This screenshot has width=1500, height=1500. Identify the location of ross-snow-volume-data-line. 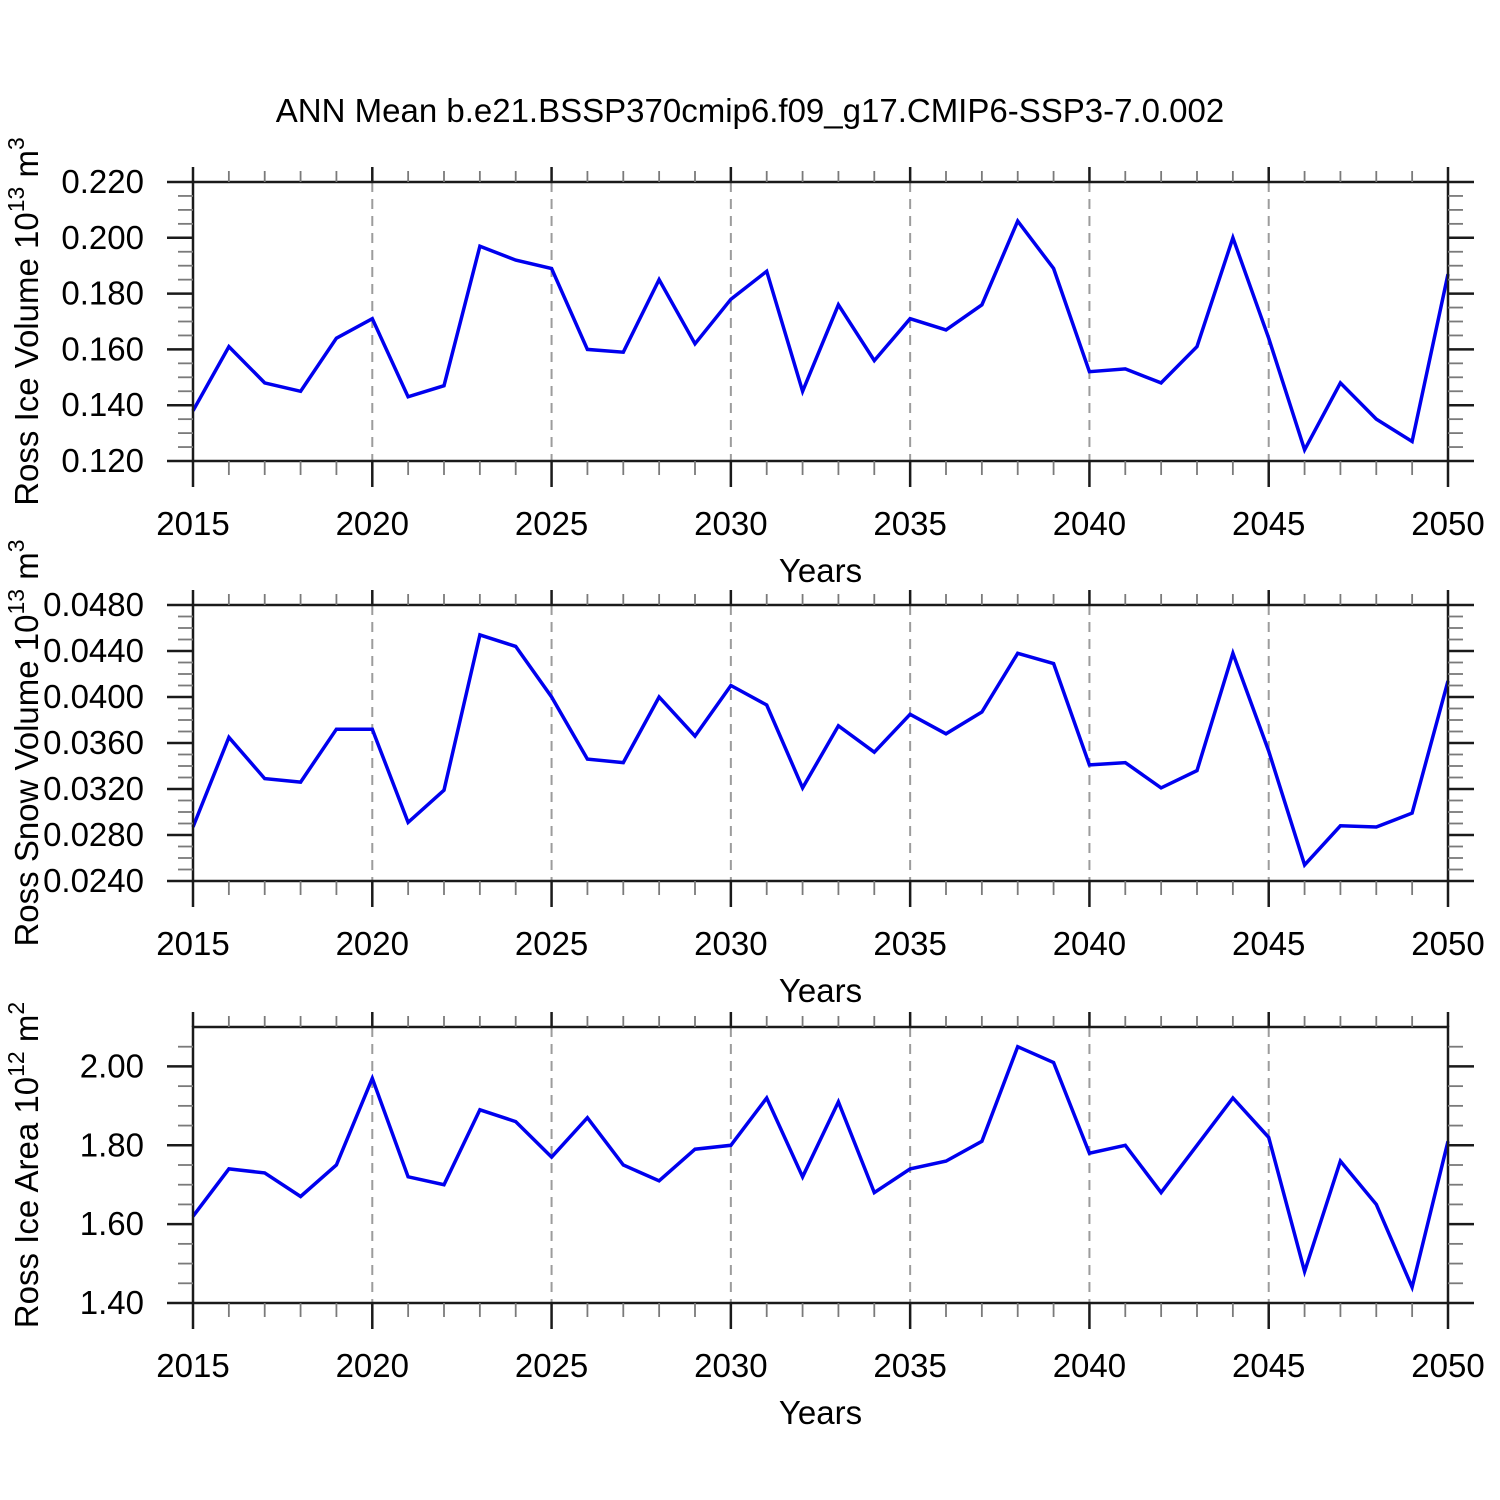
(820, 750).